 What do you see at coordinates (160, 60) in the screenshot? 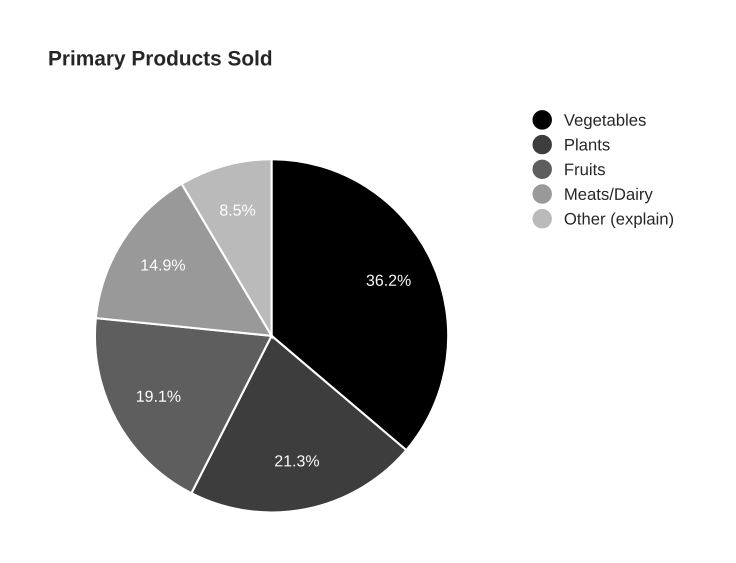
I see `chart-title: Primary Products Sold` at bounding box center [160, 60].